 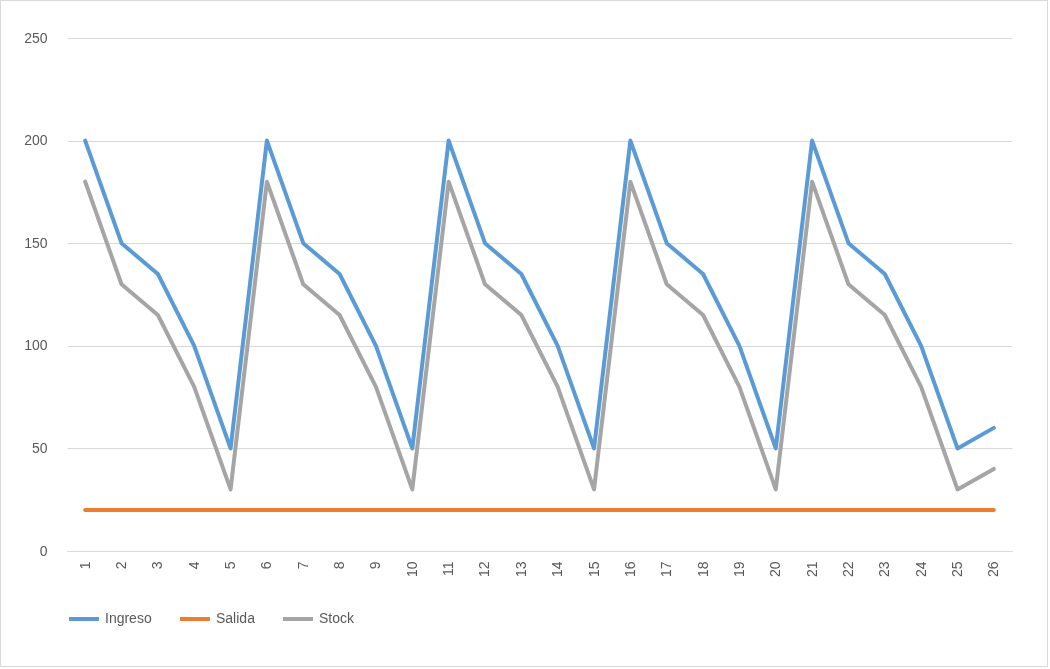 I want to click on legend-label: Salida, so click(x=236, y=618).